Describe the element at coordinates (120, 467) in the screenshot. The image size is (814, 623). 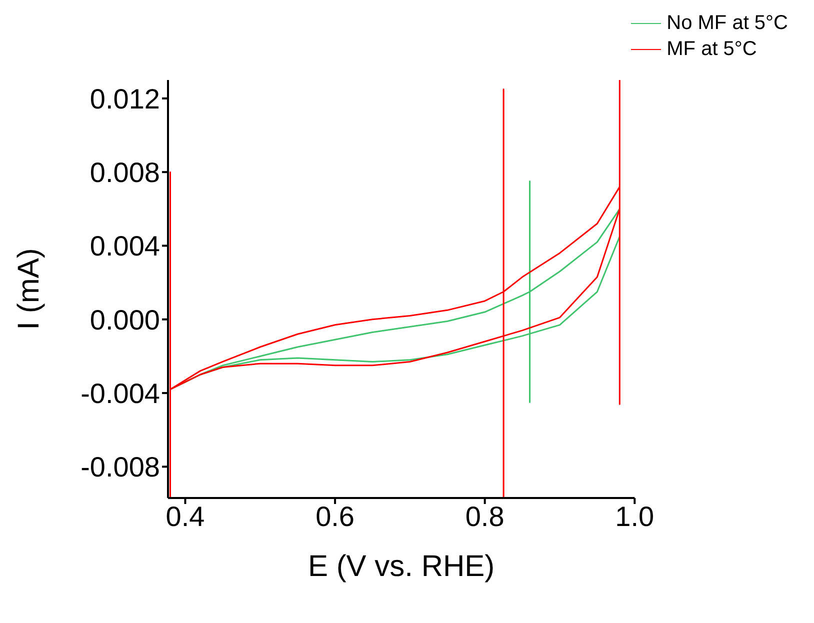
I see `y-tick-label: -0.008` at that location.